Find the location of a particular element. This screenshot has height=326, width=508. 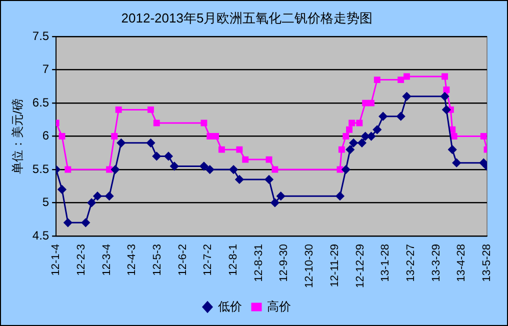

x-tick-label: 12-1-4 is located at coordinates (56, 260).